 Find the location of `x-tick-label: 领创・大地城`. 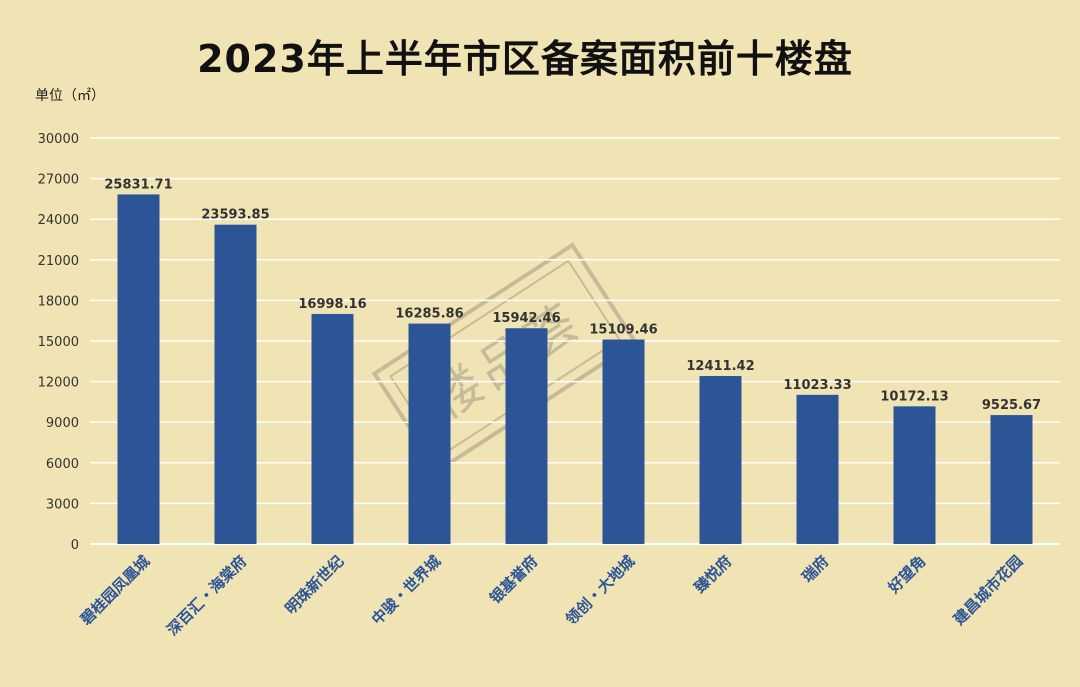

x-tick-label: 领创・大地城 is located at coordinates (599, 590).